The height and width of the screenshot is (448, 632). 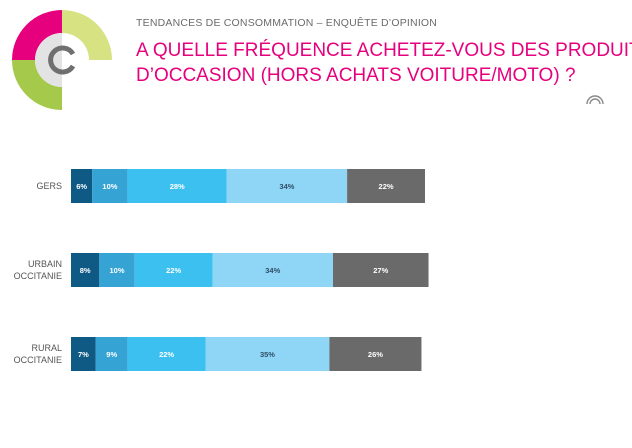 I want to click on data-label: 27%, so click(x=380, y=270).